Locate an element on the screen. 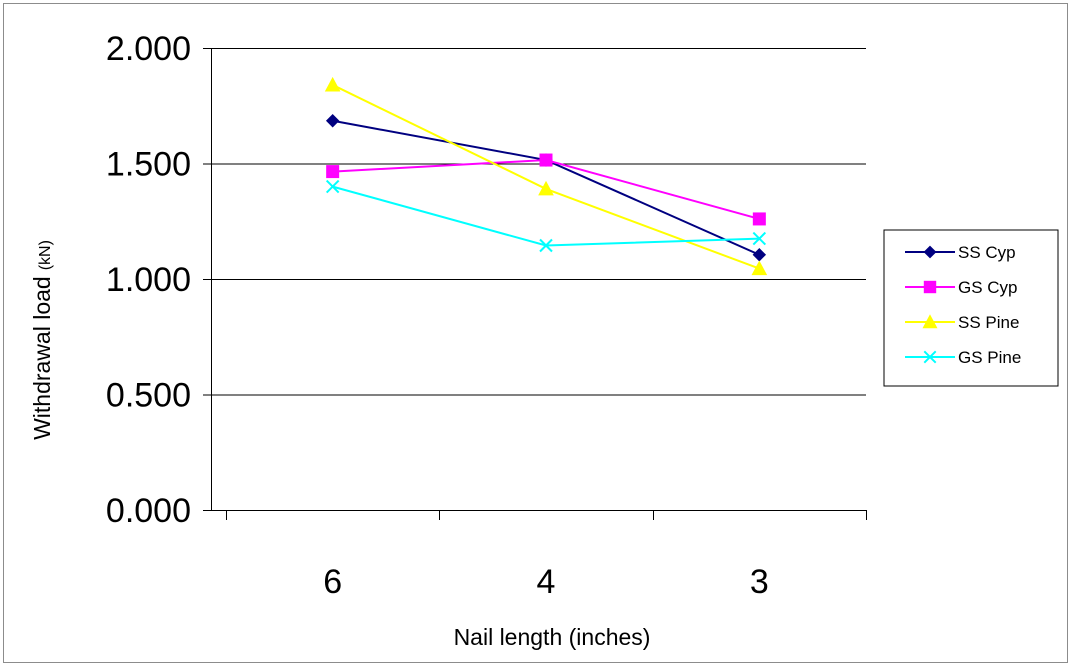 The width and height of the screenshot is (1072, 667). legend-item: GS Cyp is located at coordinates (961, 287).